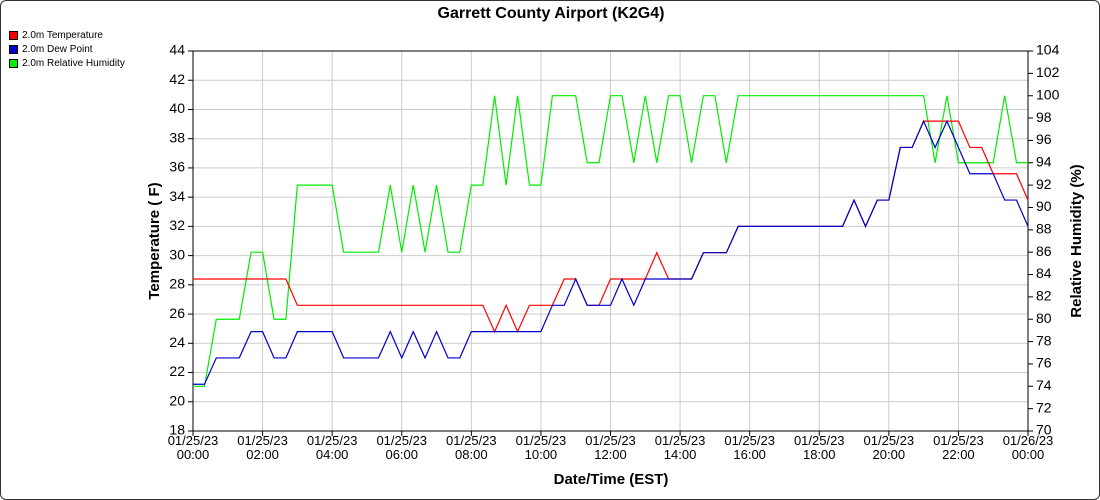  I want to click on x-tick-label: 01/25/23 12:00, so click(610, 447).